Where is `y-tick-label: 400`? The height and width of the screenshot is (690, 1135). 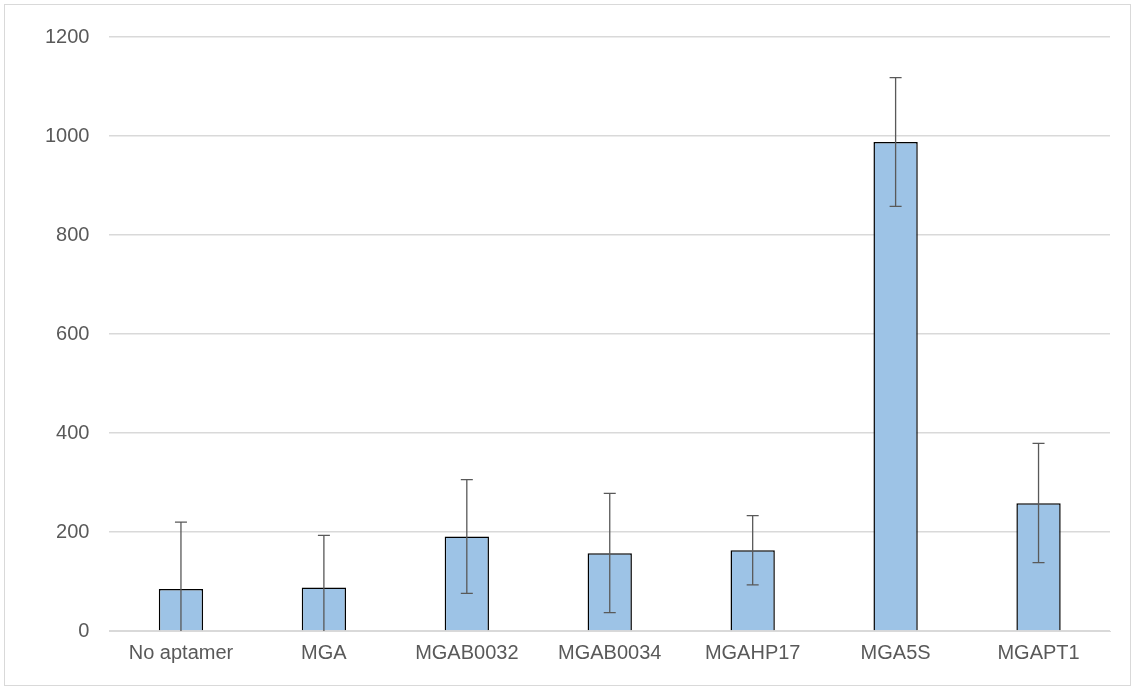 y-tick-label: 400 is located at coordinates (73, 431).